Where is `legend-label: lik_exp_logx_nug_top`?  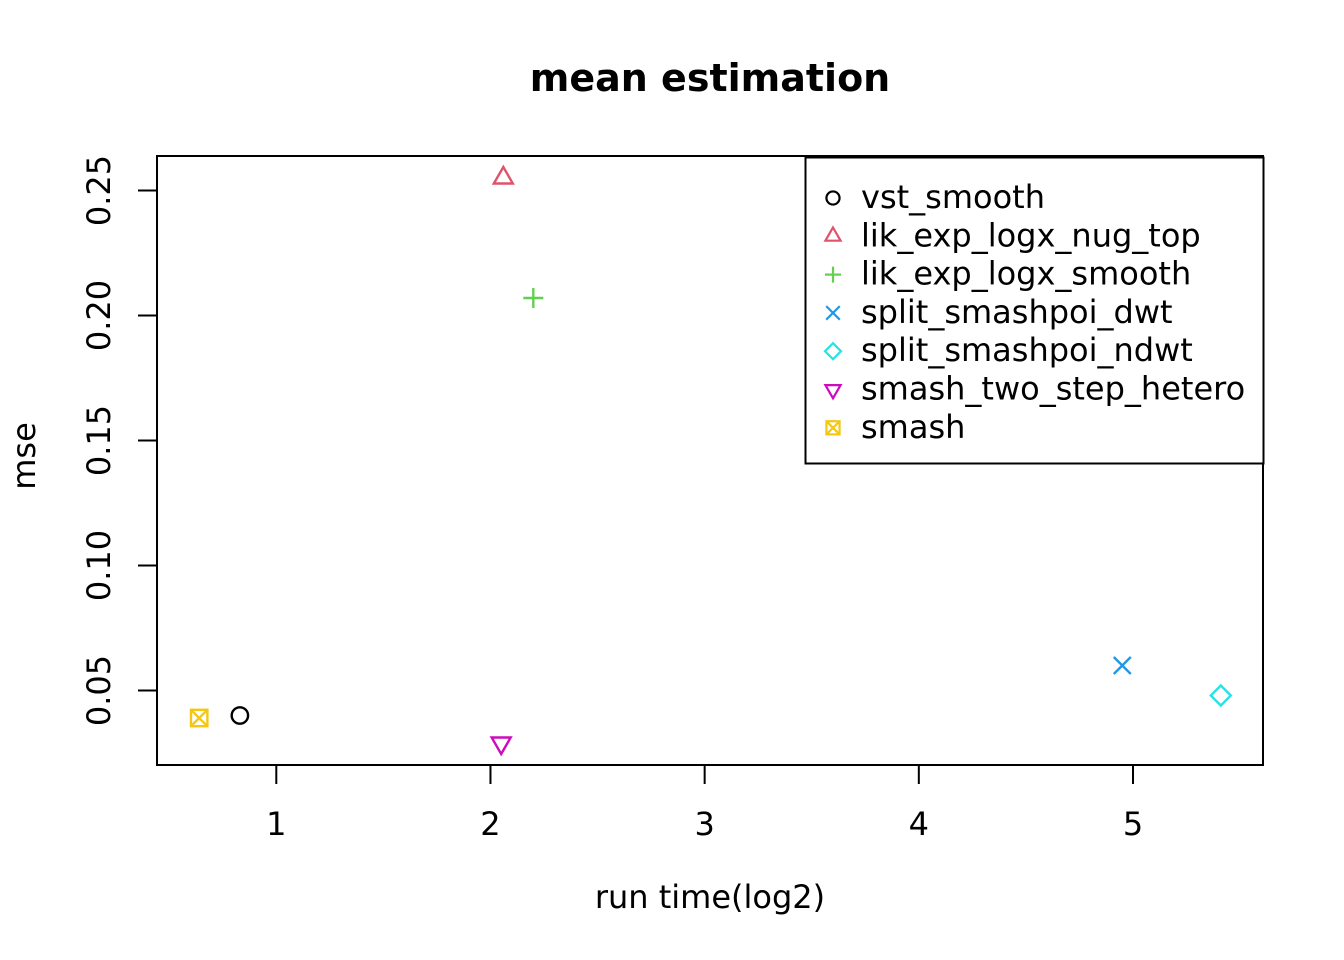 legend-label: lik_exp_logx_nug_top is located at coordinates (1031, 235).